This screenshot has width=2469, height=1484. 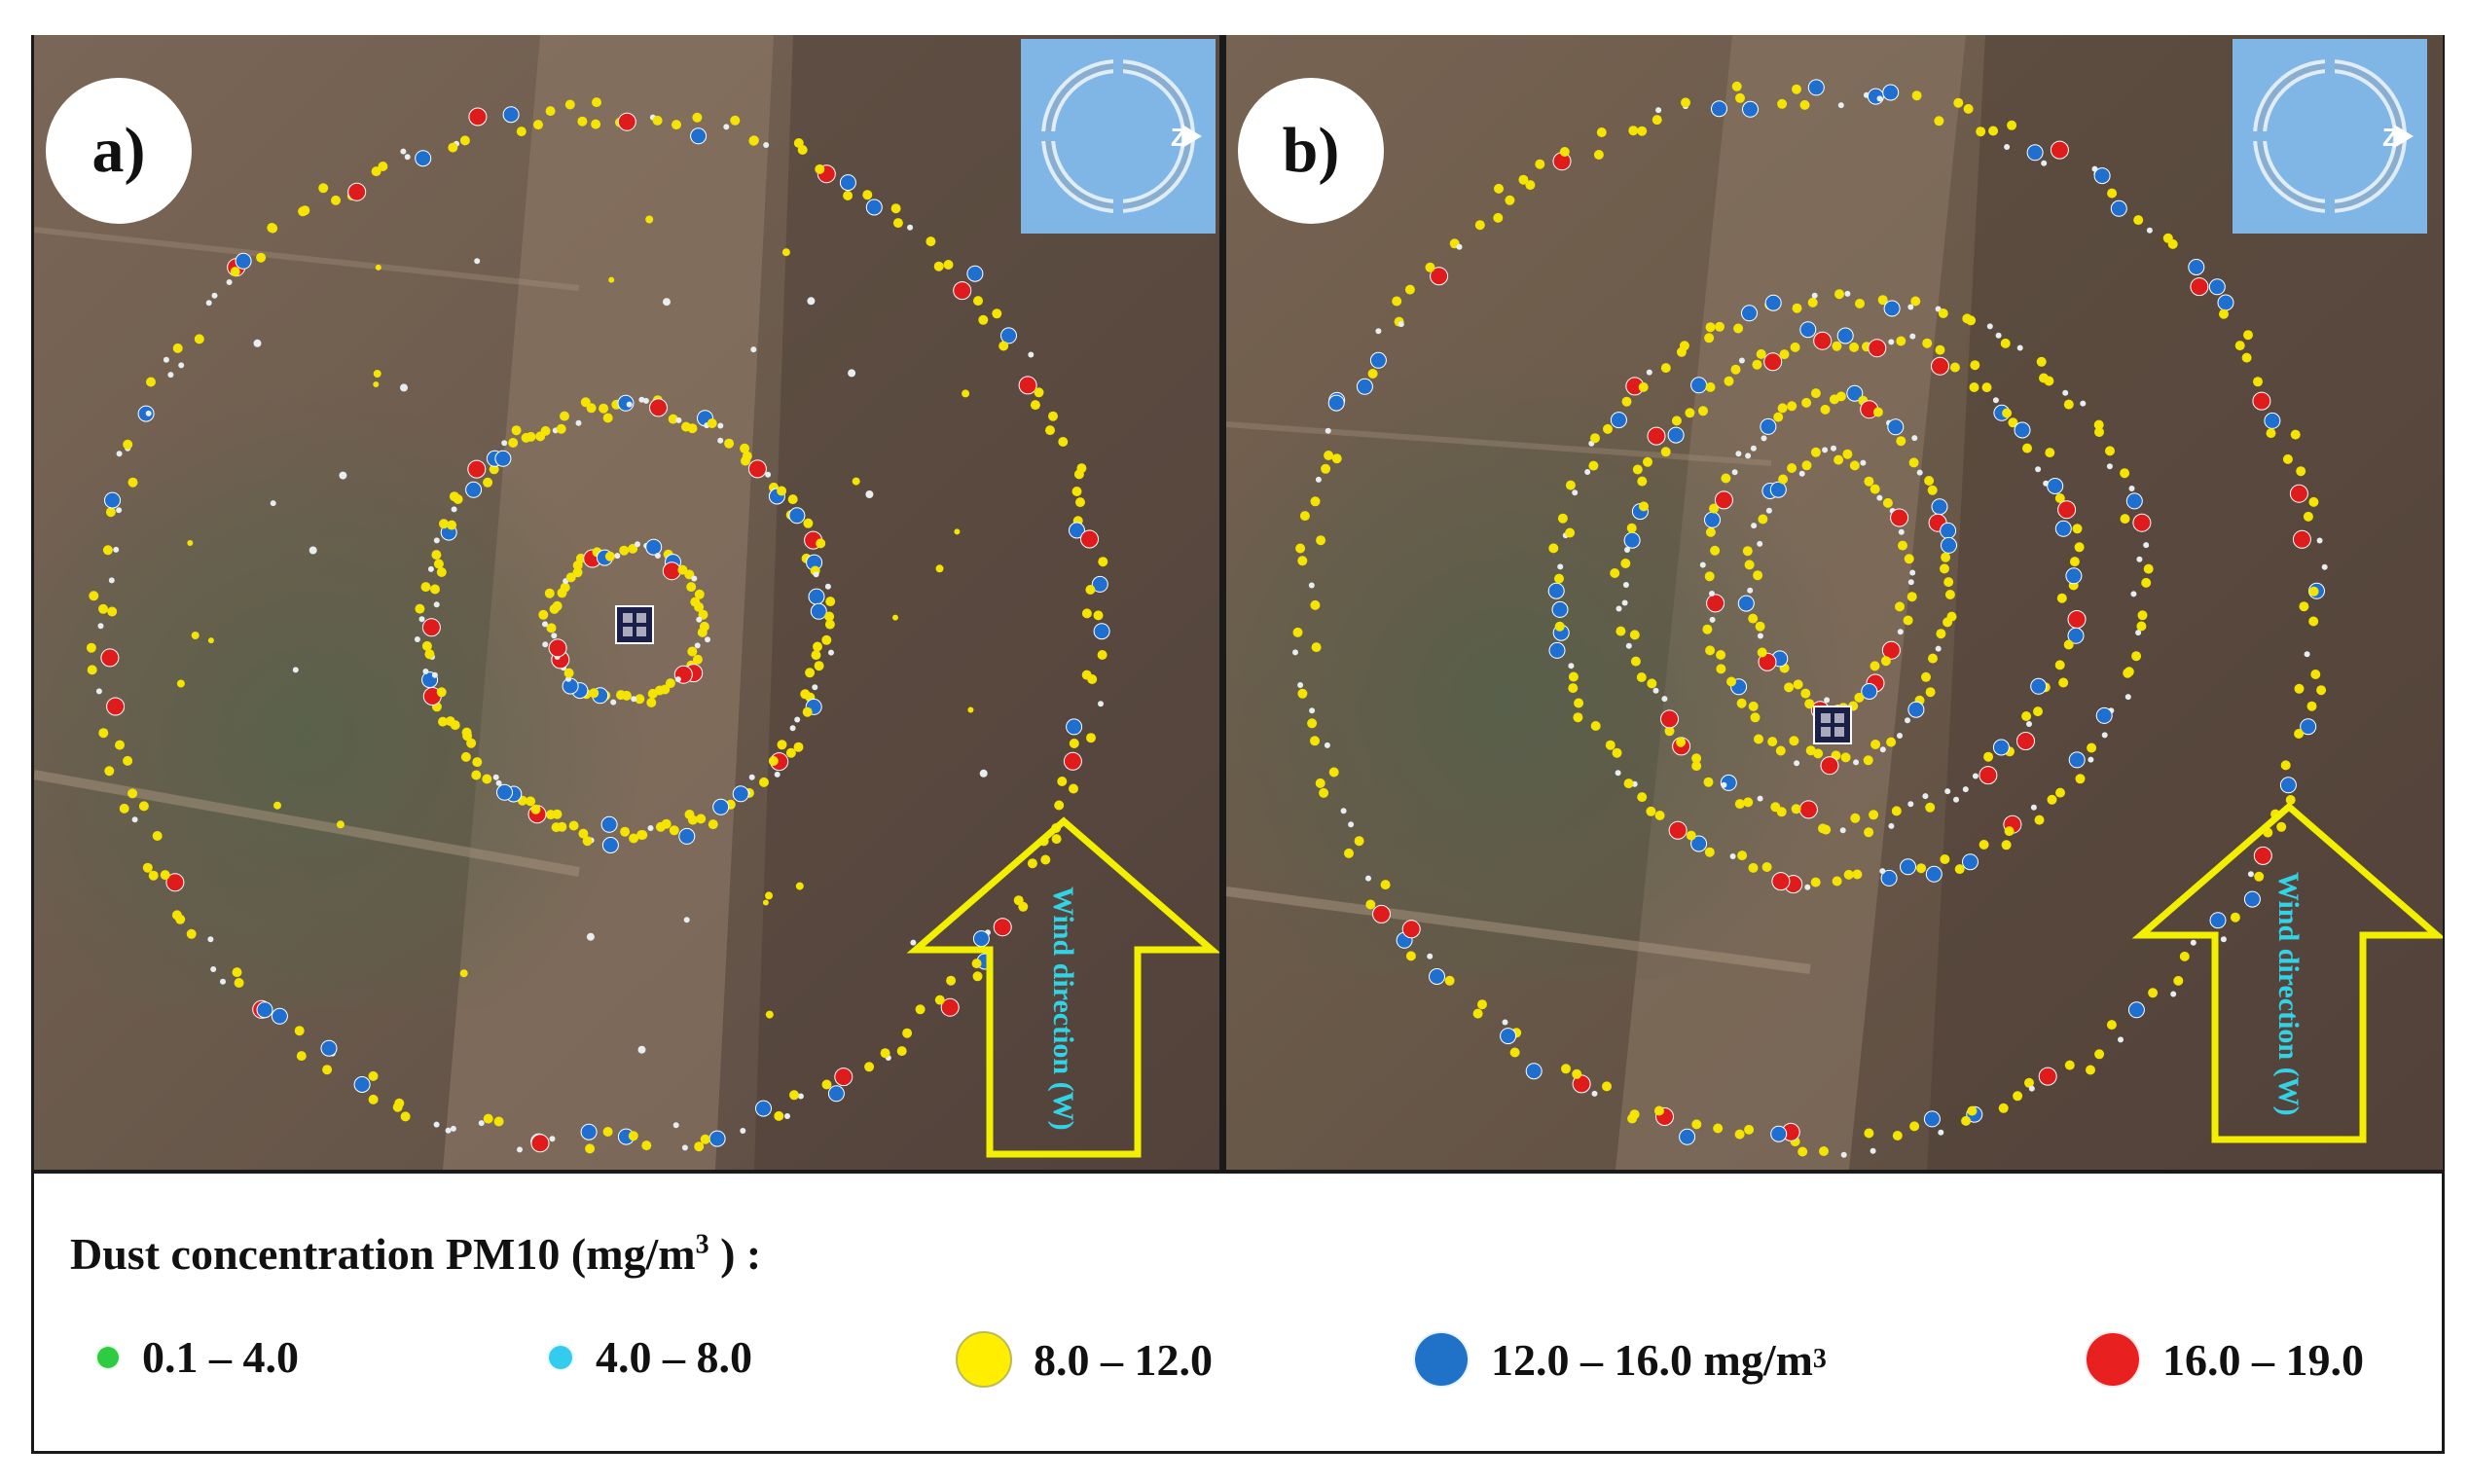 What do you see at coordinates (1222, 603) in the screenshot?
I see `panel-divider` at bounding box center [1222, 603].